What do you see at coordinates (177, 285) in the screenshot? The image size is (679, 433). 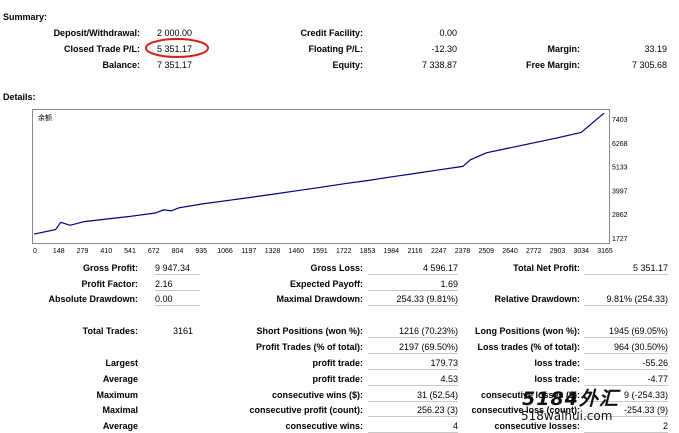 I see `stat-value: 2.16` at bounding box center [177, 285].